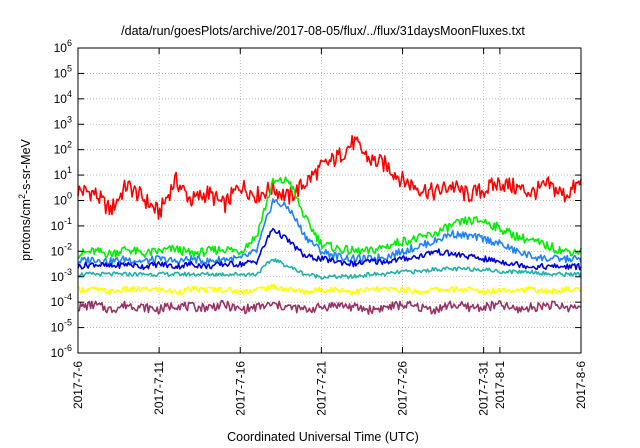  What do you see at coordinates (581, 385) in the screenshot?
I see `x-tick-label: 2017-8-6` at bounding box center [581, 385].